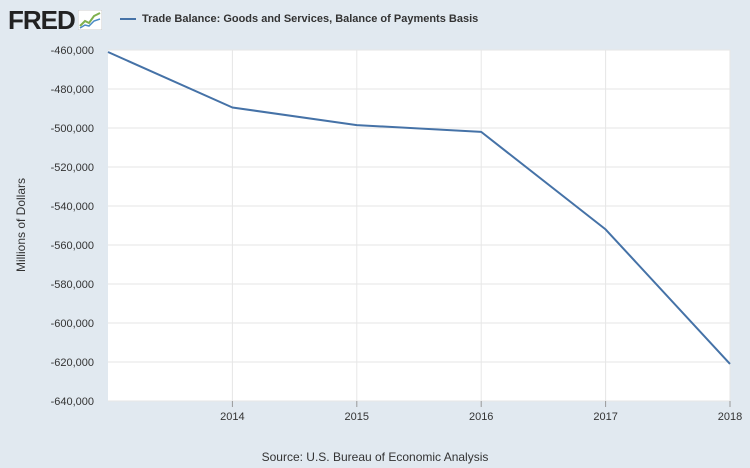  I want to click on y-tick-label: -540,000, so click(72, 207).